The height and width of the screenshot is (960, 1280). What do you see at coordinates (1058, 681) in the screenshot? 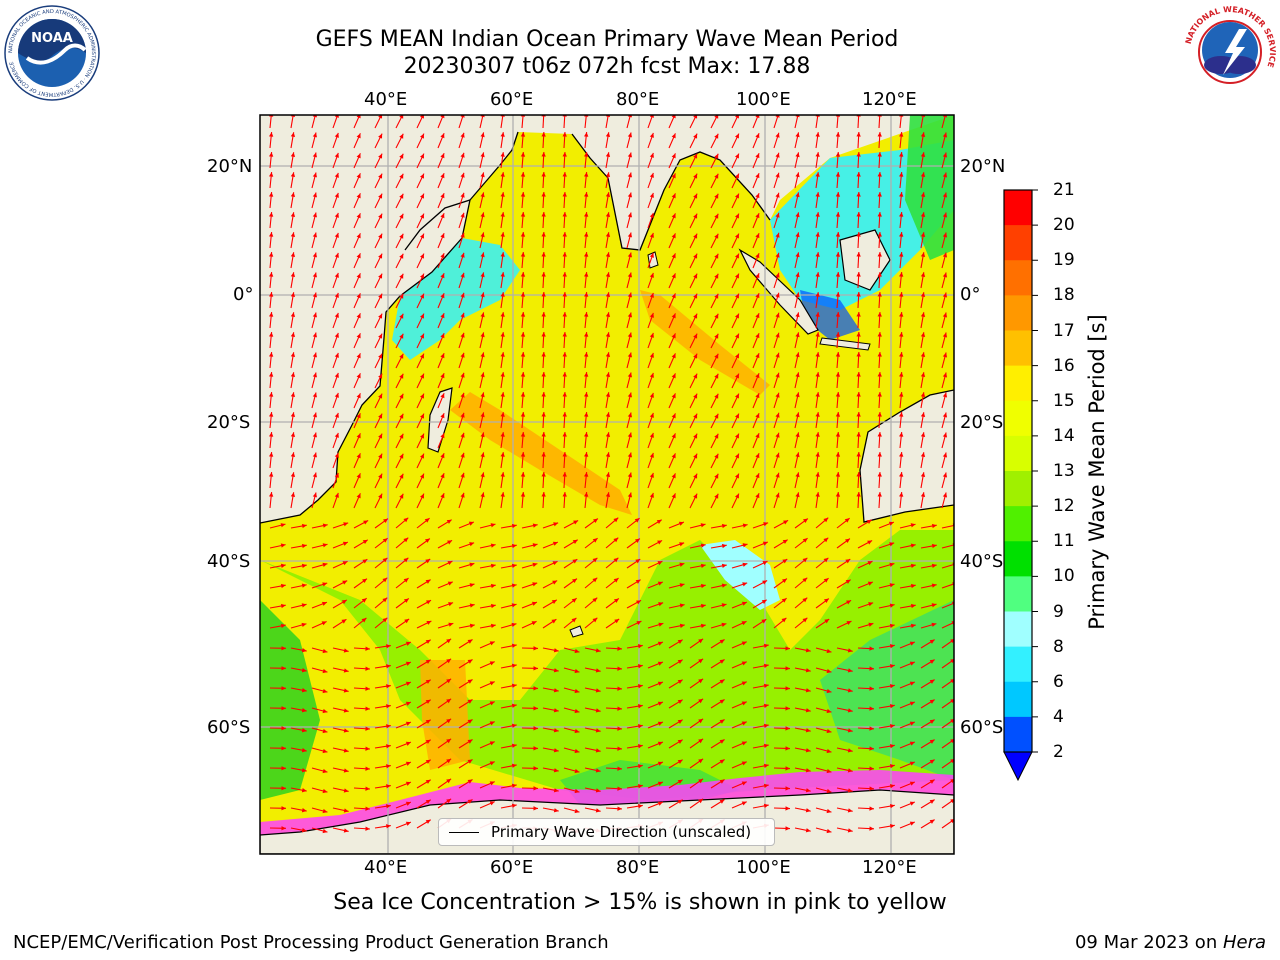
I see `colorbar-tick-label: 6` at bounding box center [1058, 681].